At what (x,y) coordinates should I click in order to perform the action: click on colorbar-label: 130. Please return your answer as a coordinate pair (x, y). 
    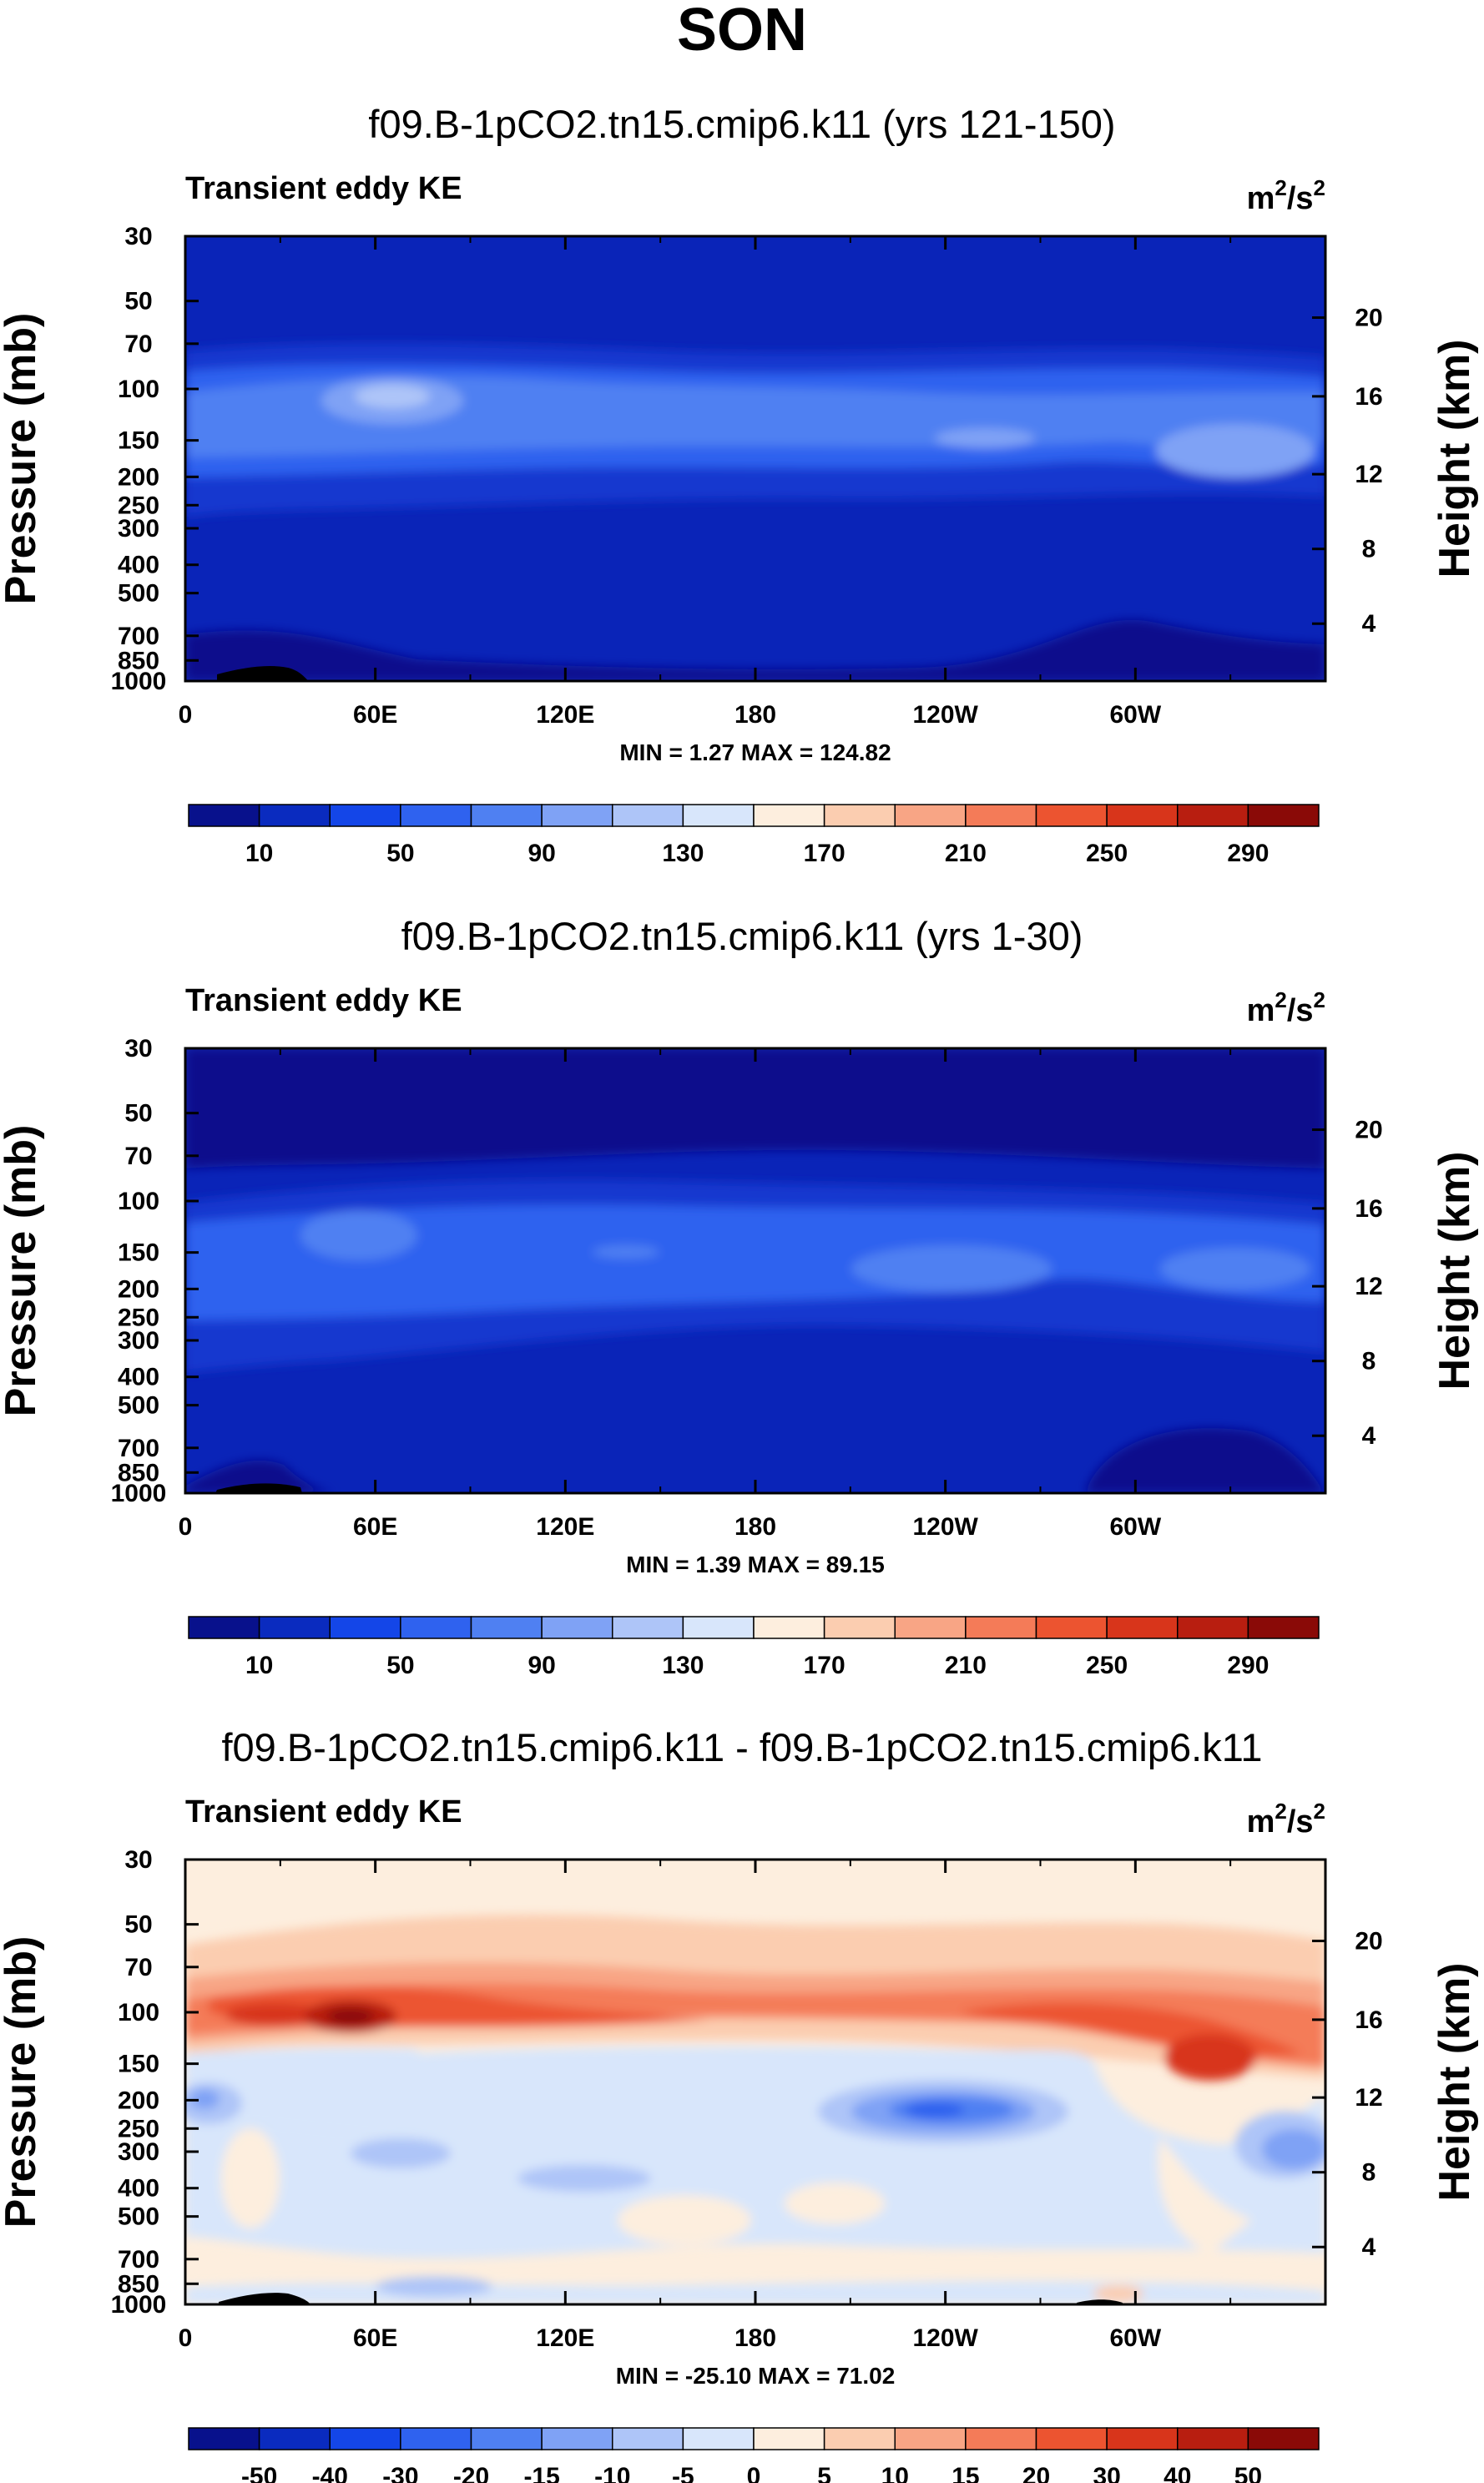
    Looking at the image, I should click on (683, 854).